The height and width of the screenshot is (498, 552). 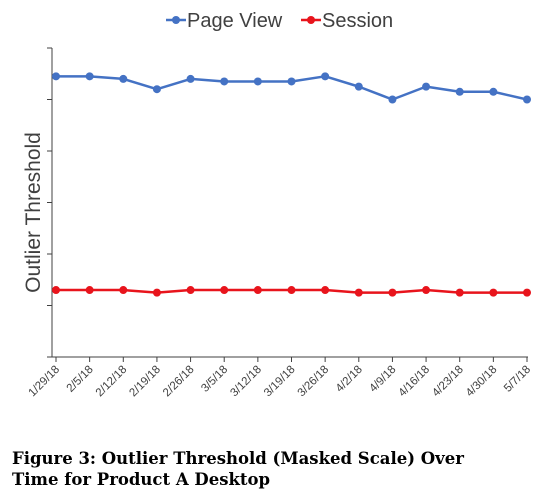 What do you see at coordinates (415, 382) in the screenshot?
I see `x-tick-label: 4/16/18` at bounding box center [415, 382].